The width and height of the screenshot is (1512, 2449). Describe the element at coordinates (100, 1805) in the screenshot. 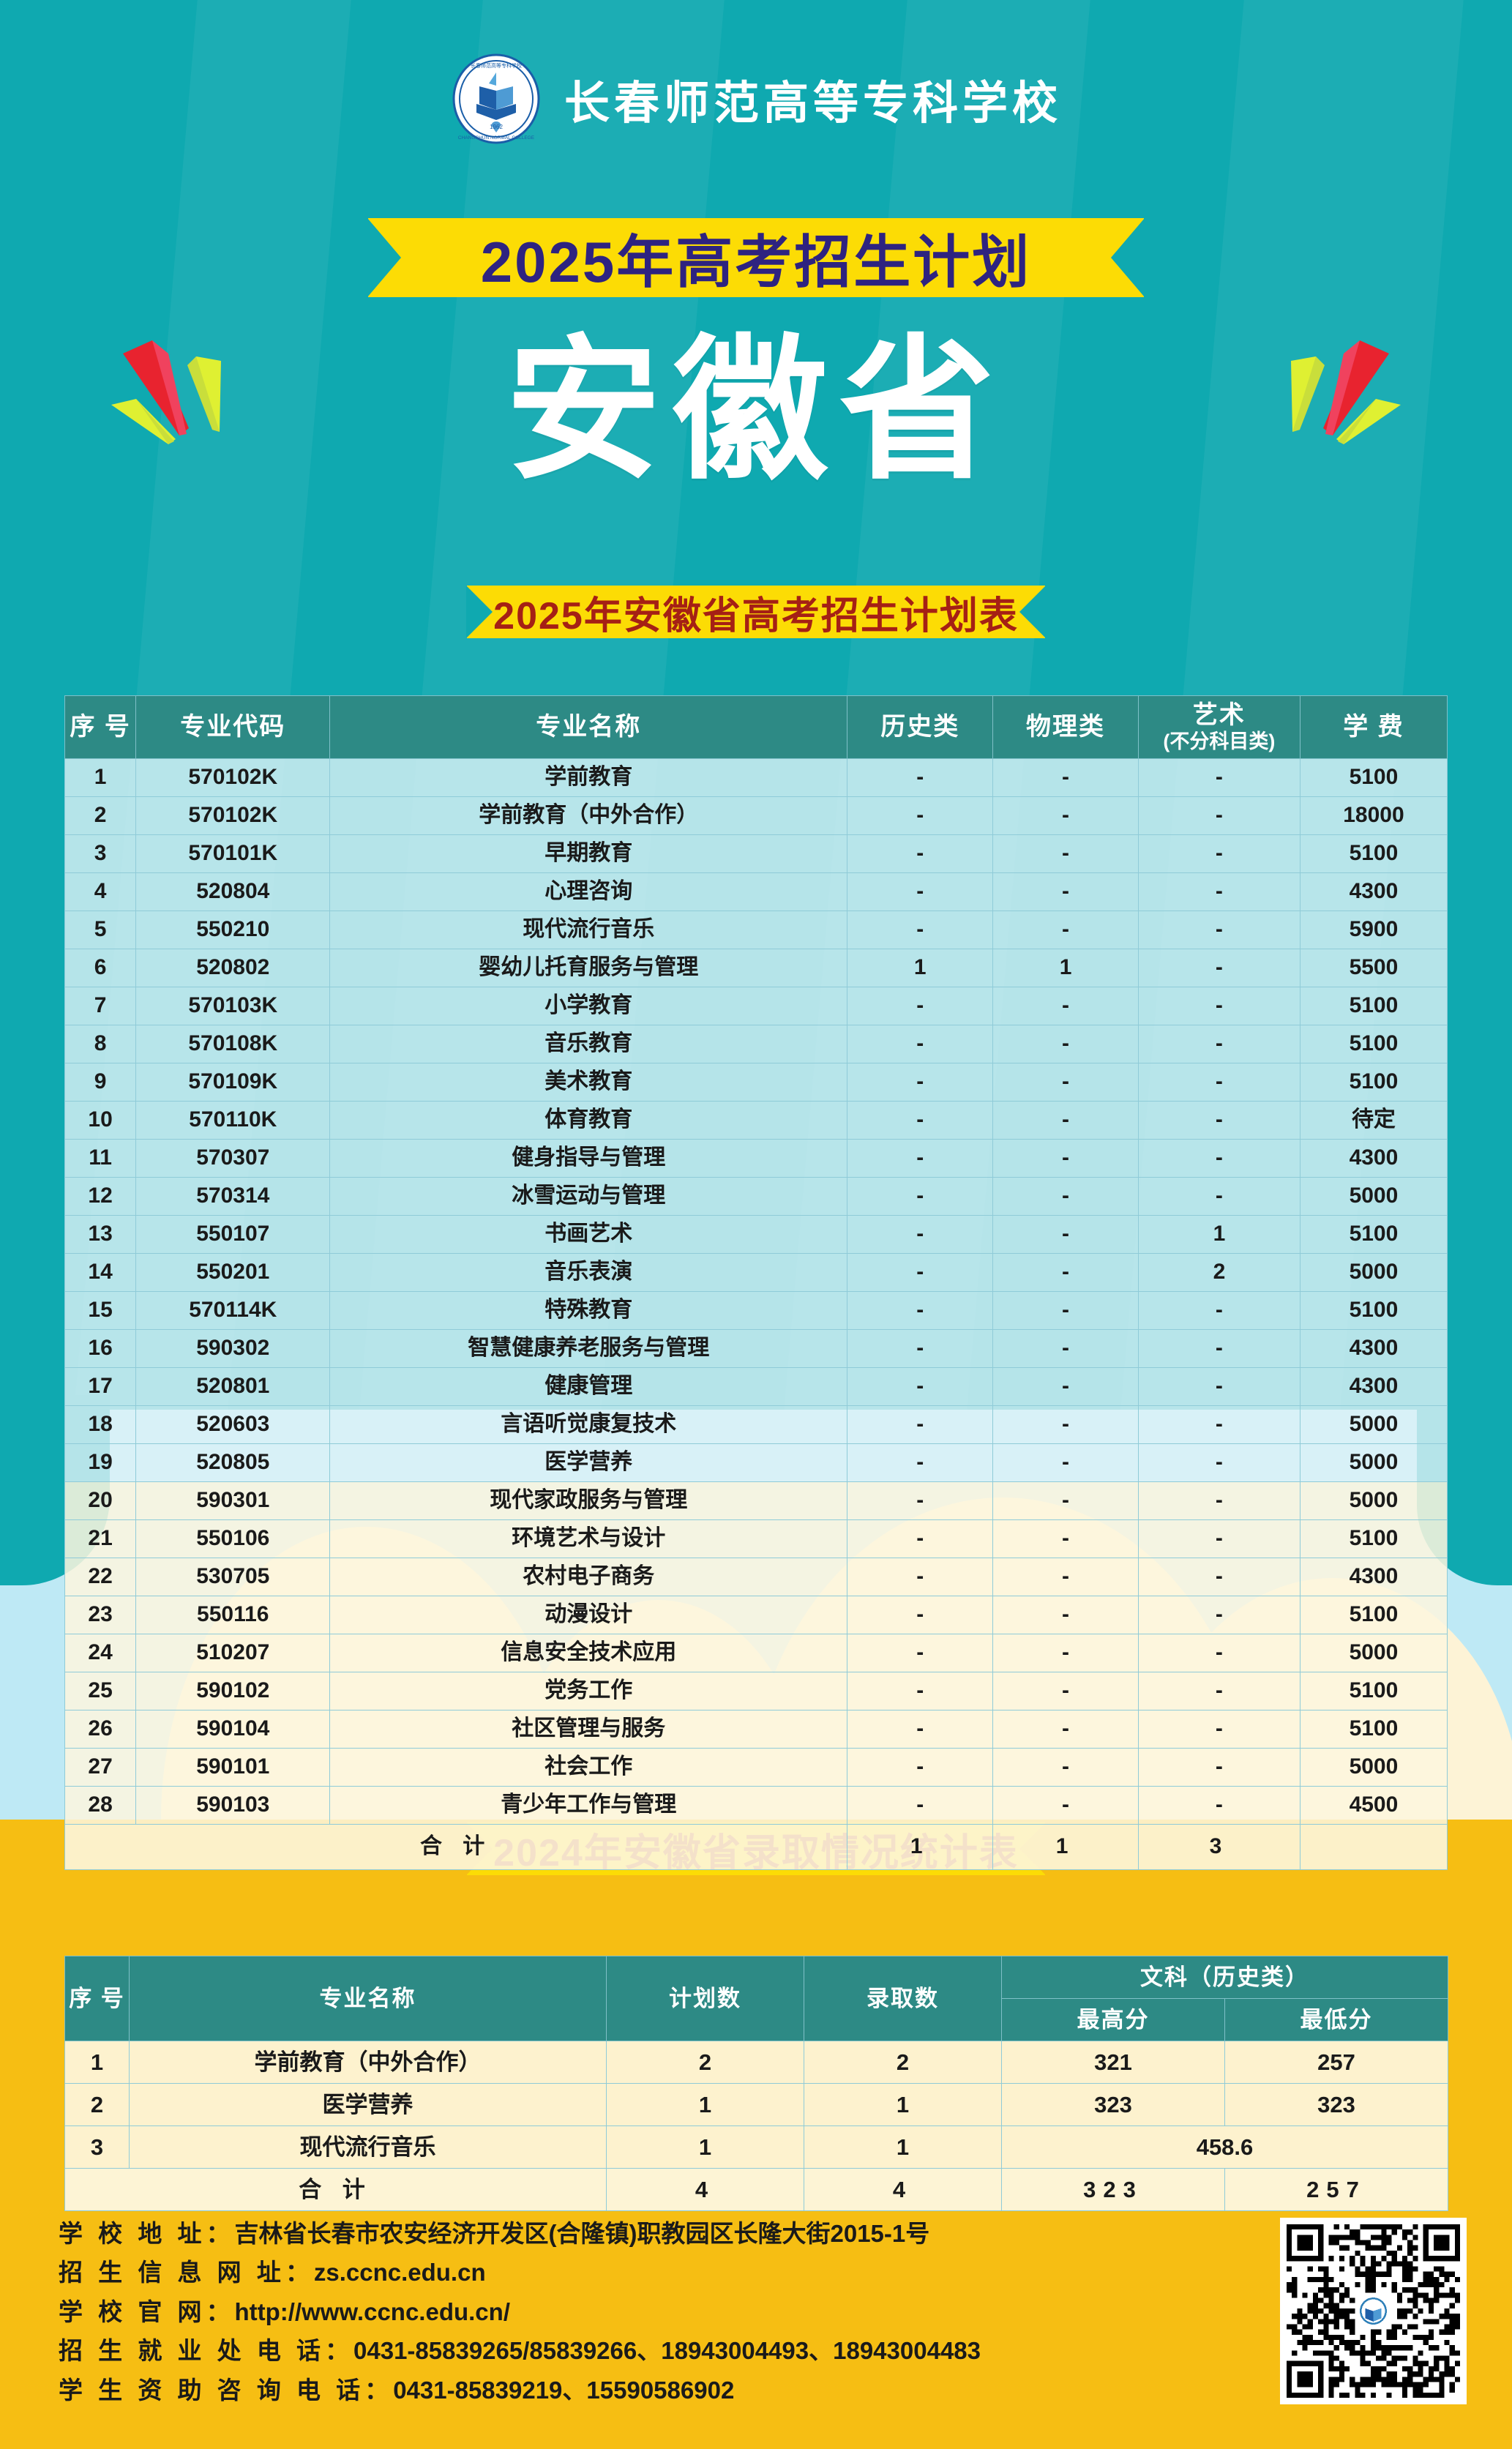

I see `cell-seq: 28` at that location.